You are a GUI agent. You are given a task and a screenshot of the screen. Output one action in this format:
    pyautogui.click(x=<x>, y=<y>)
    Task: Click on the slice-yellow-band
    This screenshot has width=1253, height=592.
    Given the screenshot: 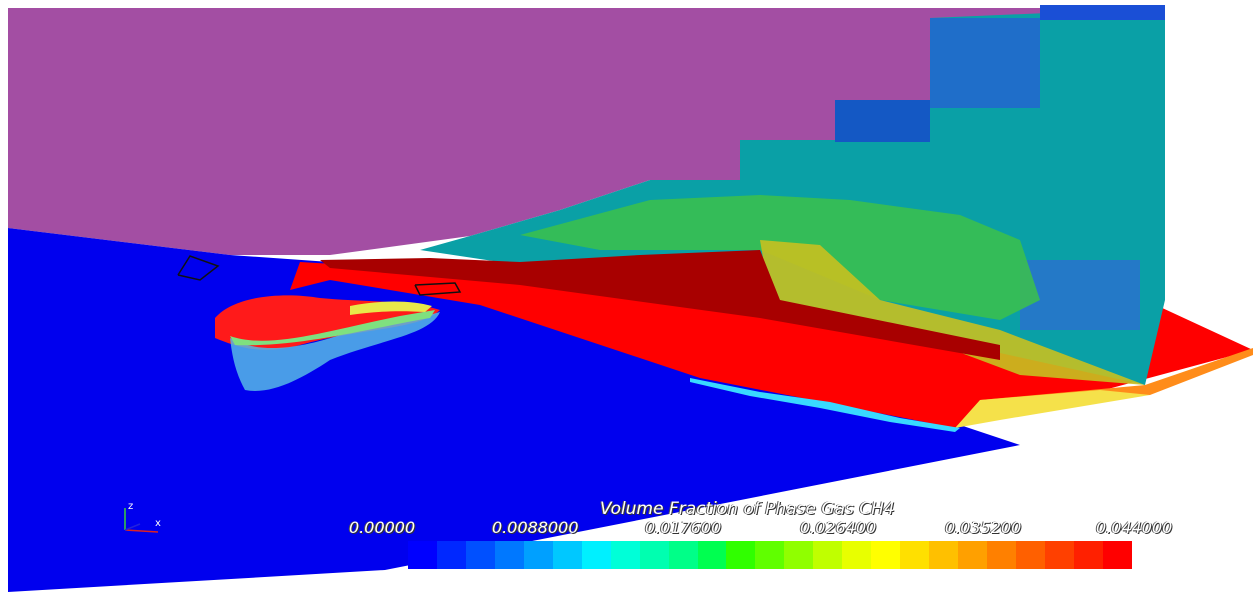 What is the action you would take?
    pyautogui.click(x=952, y=312)
    